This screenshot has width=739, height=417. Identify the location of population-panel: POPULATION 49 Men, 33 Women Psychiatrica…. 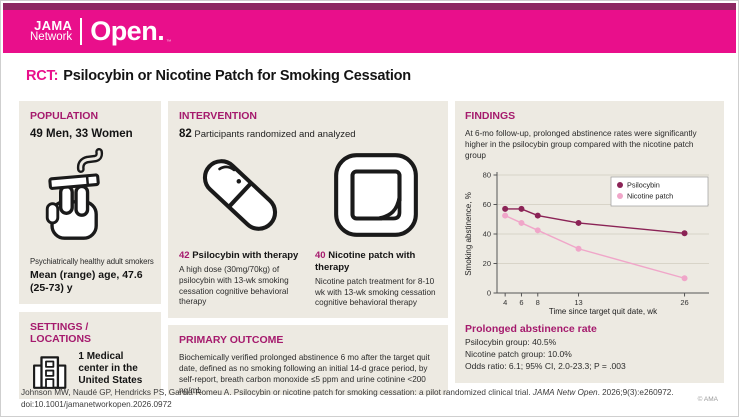
(90, 203).